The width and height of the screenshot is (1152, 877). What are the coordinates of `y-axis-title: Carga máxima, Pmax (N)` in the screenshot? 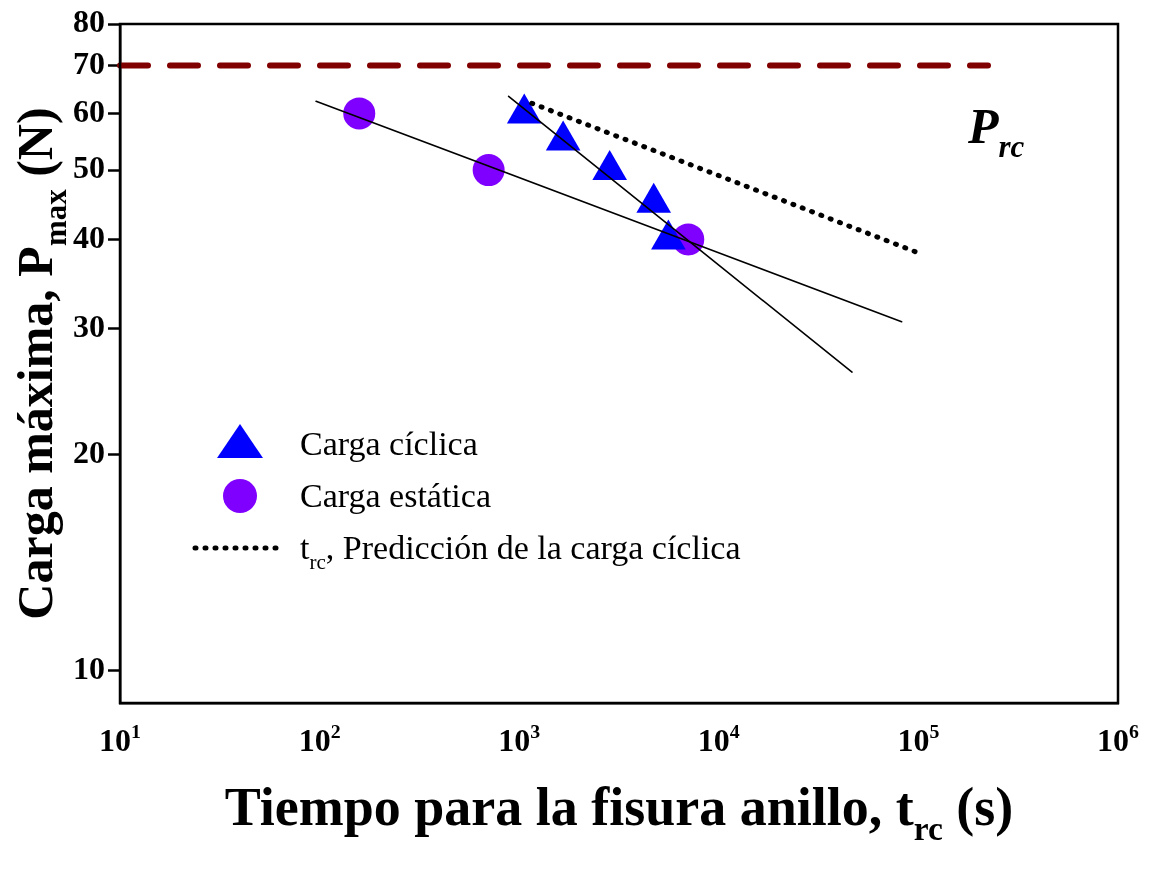 It's located at (40, 363).